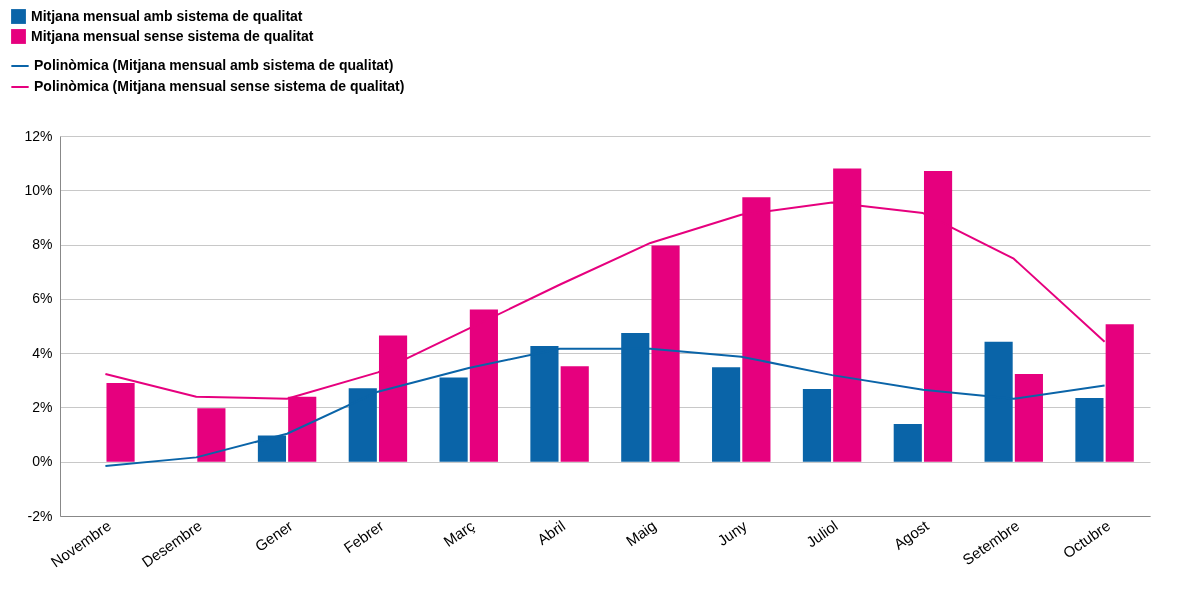 This screenshot has width=1200, height=614. Describe the element at coordinates (172, 35) in the screenshot. I see `legend-label: Mitjana mensual sense sistema de qualitat` at that location.